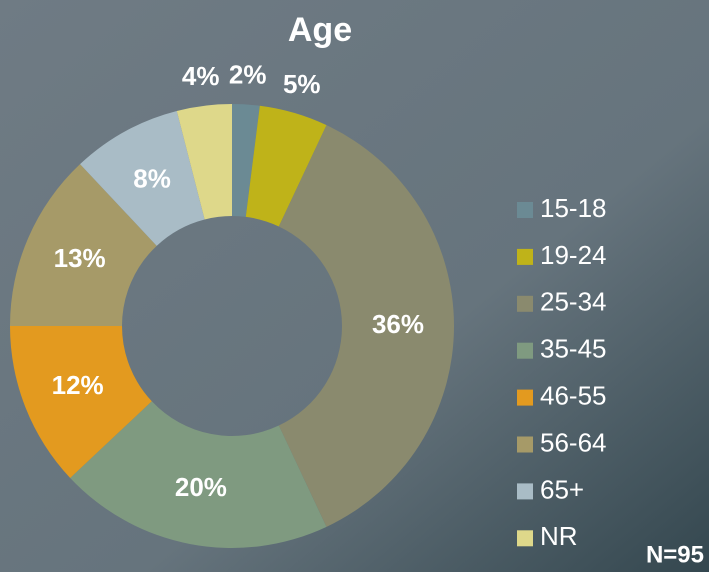  Describe the element at coordinates (562, 489) in the screenshot. I see `legend-label: 65+` at that location.